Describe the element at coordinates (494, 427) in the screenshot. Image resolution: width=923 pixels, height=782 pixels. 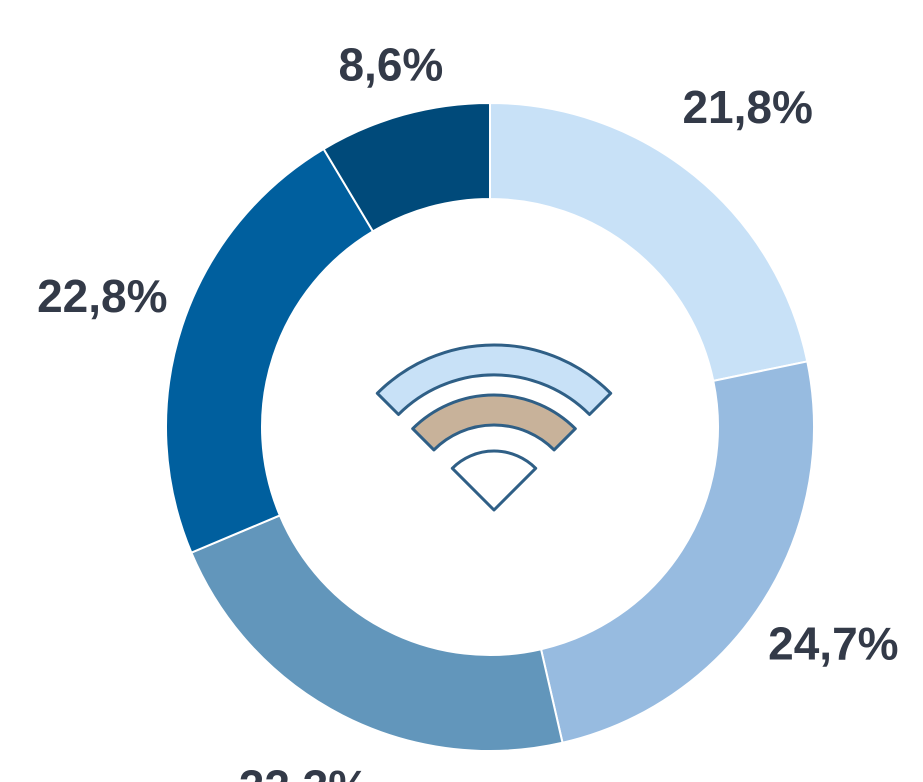
I see `wifi-icon` at that location.